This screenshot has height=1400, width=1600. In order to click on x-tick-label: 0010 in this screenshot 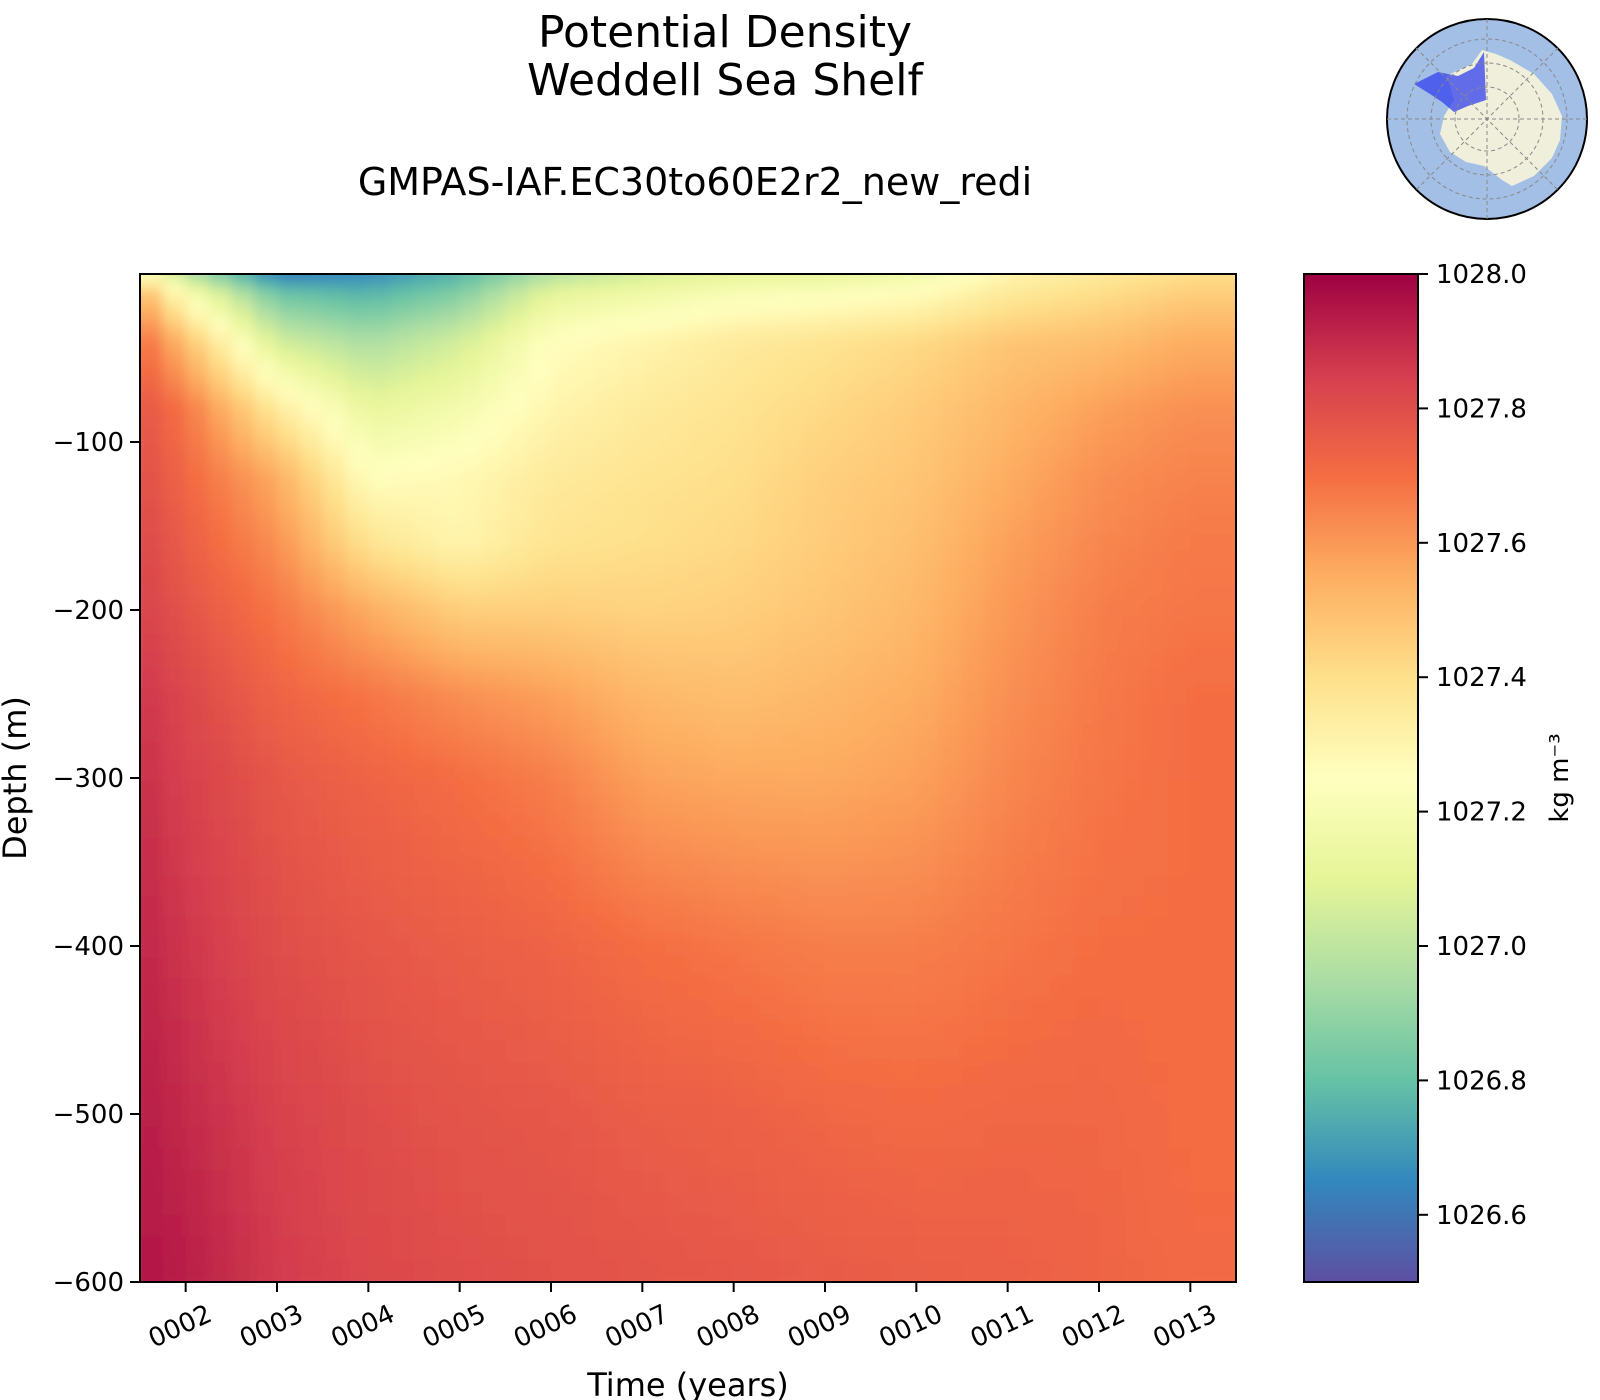, I will do `click(911, 1326)`.